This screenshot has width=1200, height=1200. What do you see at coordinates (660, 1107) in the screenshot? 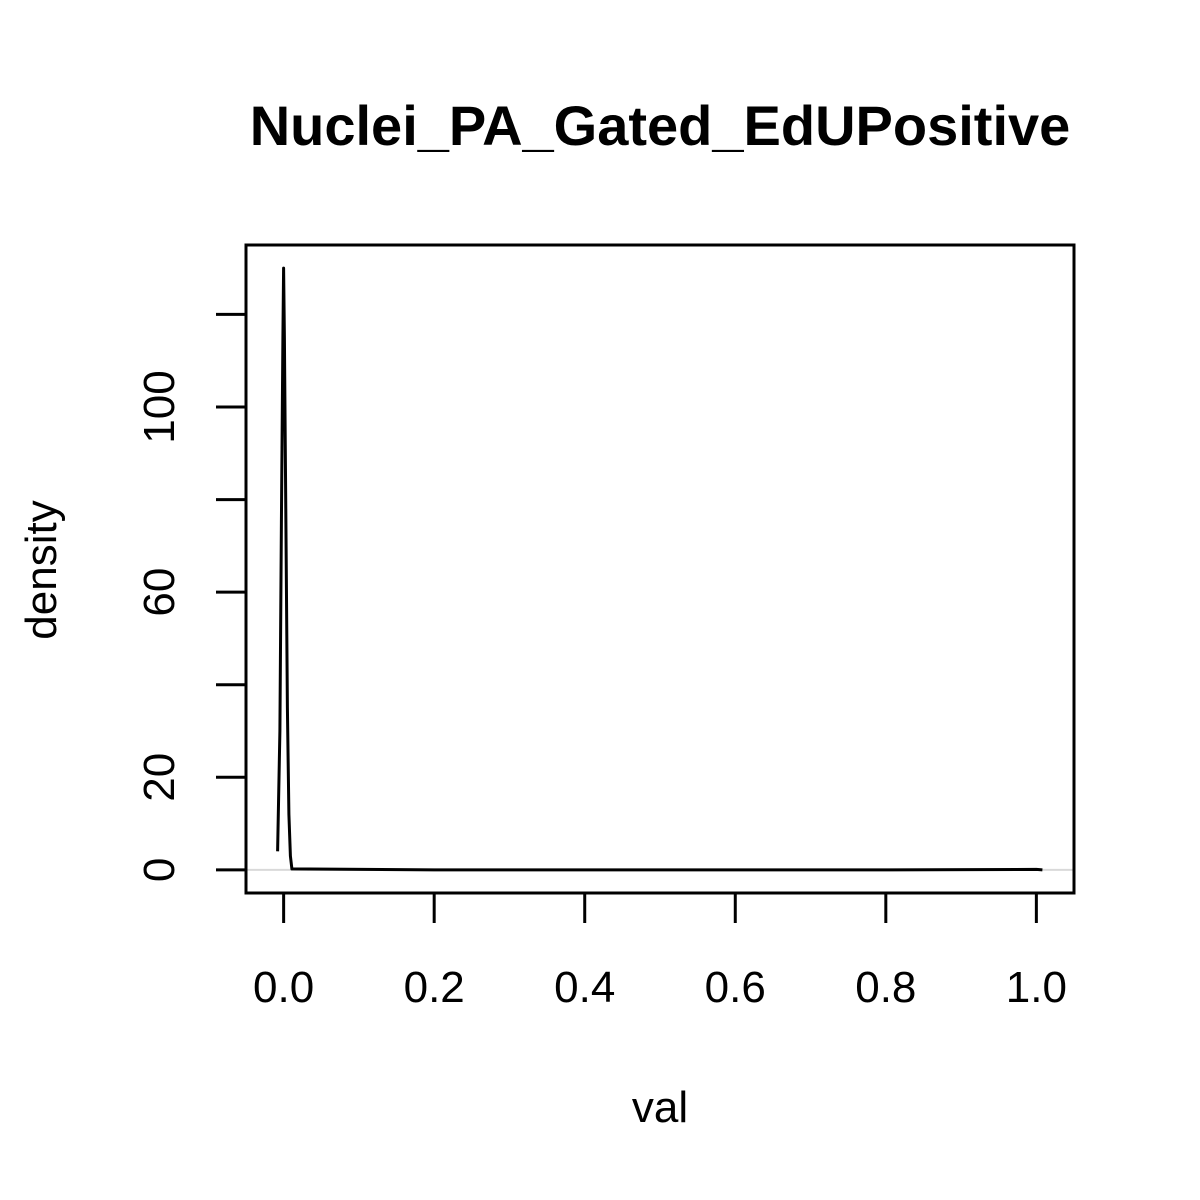
I see `x-axis-label: val` at bounding box center [660, 1107].